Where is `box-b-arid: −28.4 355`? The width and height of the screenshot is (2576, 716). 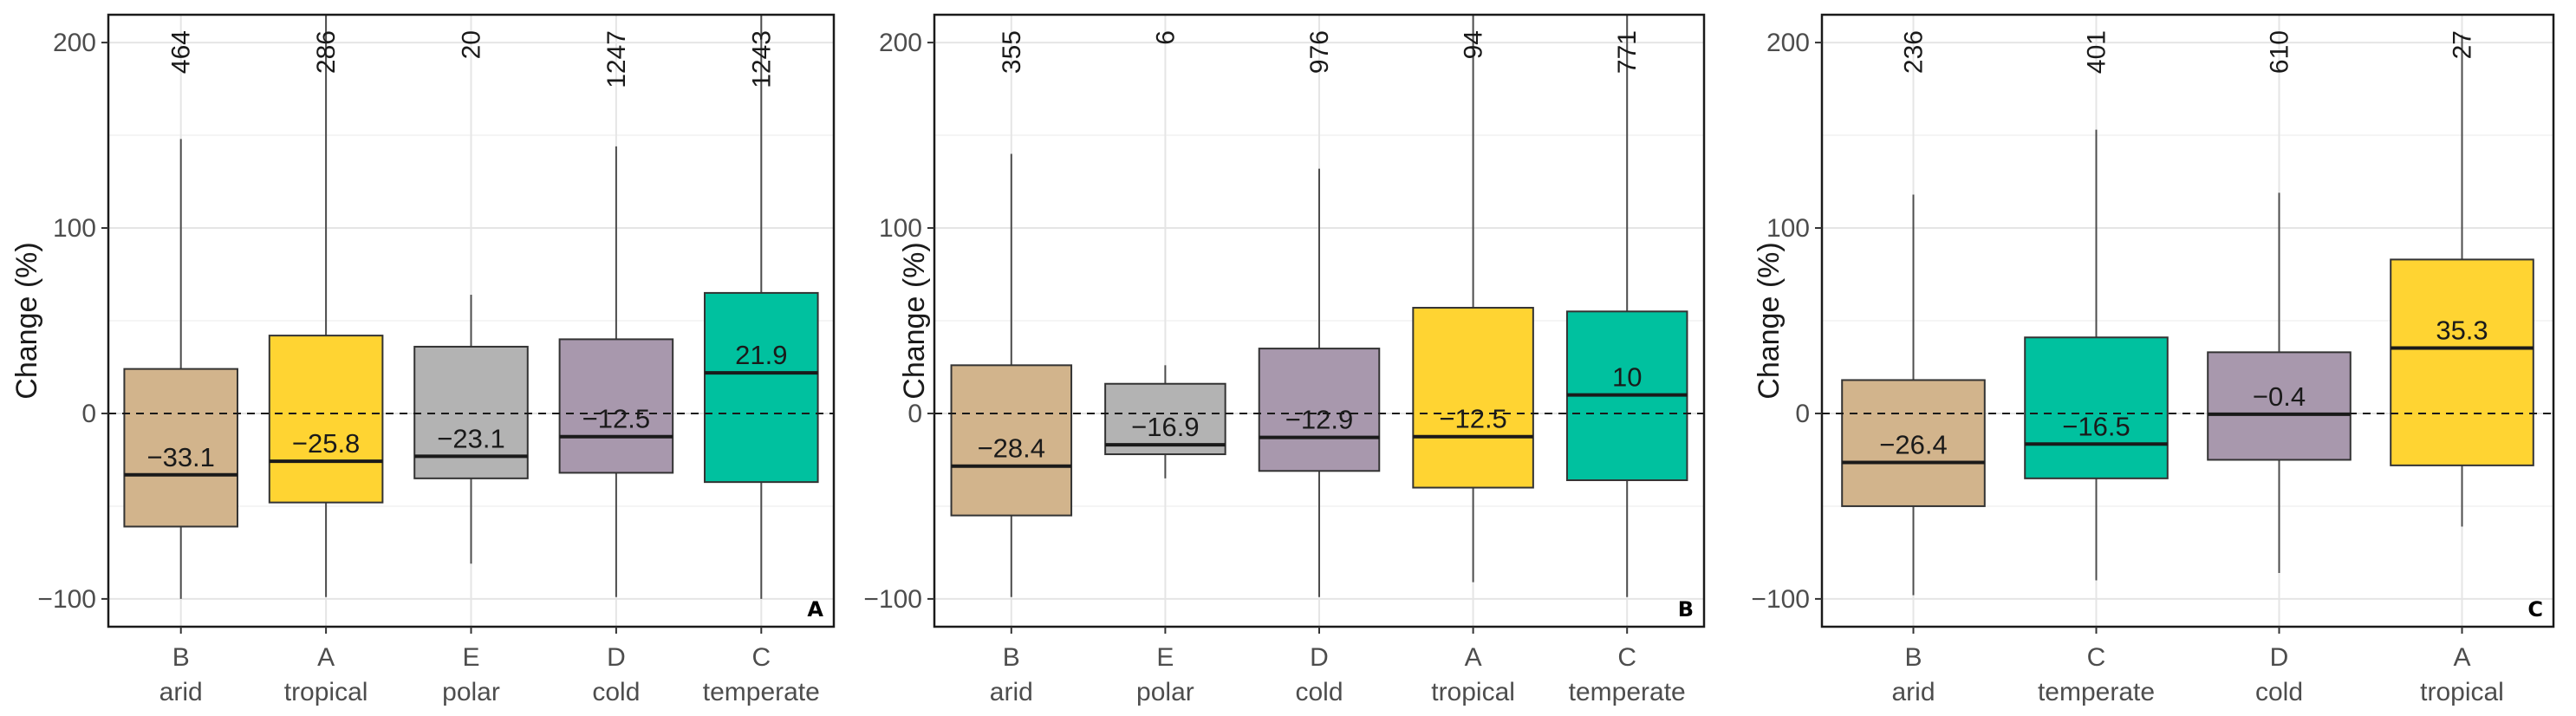 box-b-arid: −28.4 355 is located at coordinates (1011, 313).